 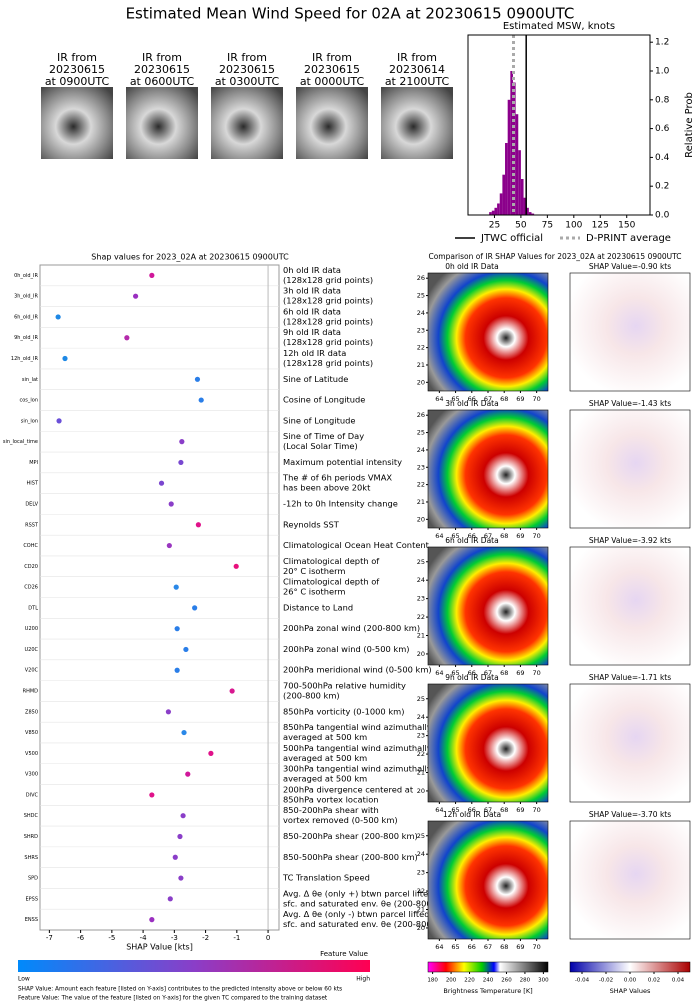 What do you see at coordinates (325, 737) in the screenshot?
I see `feature-description: averaged at 500 km` at bounding box center [325, 737].